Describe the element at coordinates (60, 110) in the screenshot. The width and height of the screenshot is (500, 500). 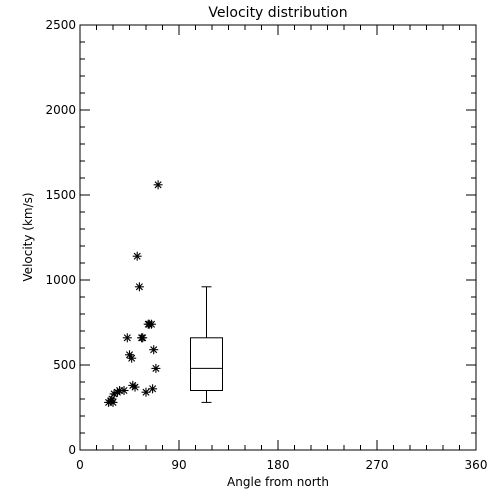
I see `y-tick-label: 2000` at that location.